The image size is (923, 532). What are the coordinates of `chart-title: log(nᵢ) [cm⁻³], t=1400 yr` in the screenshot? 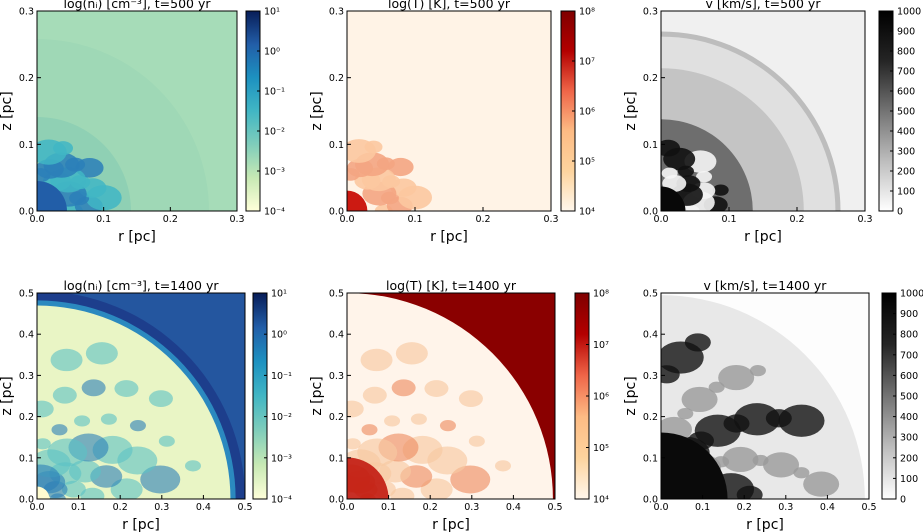 It's located at (142, 285).